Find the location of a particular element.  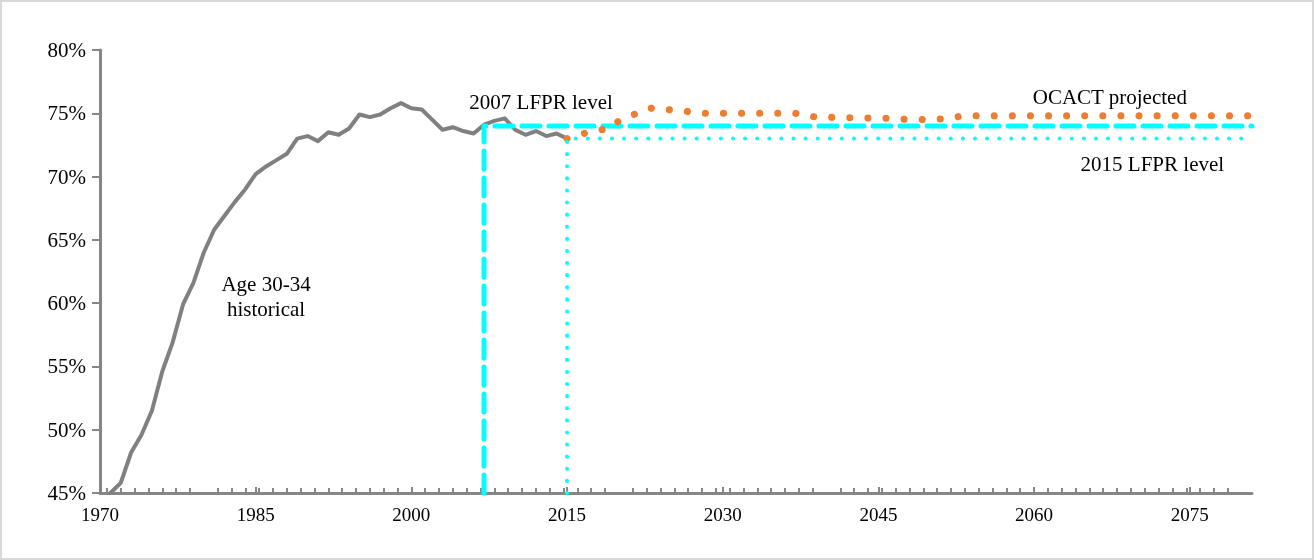

series-label: 2007 LFPR level is located at coordinates (541, 101).